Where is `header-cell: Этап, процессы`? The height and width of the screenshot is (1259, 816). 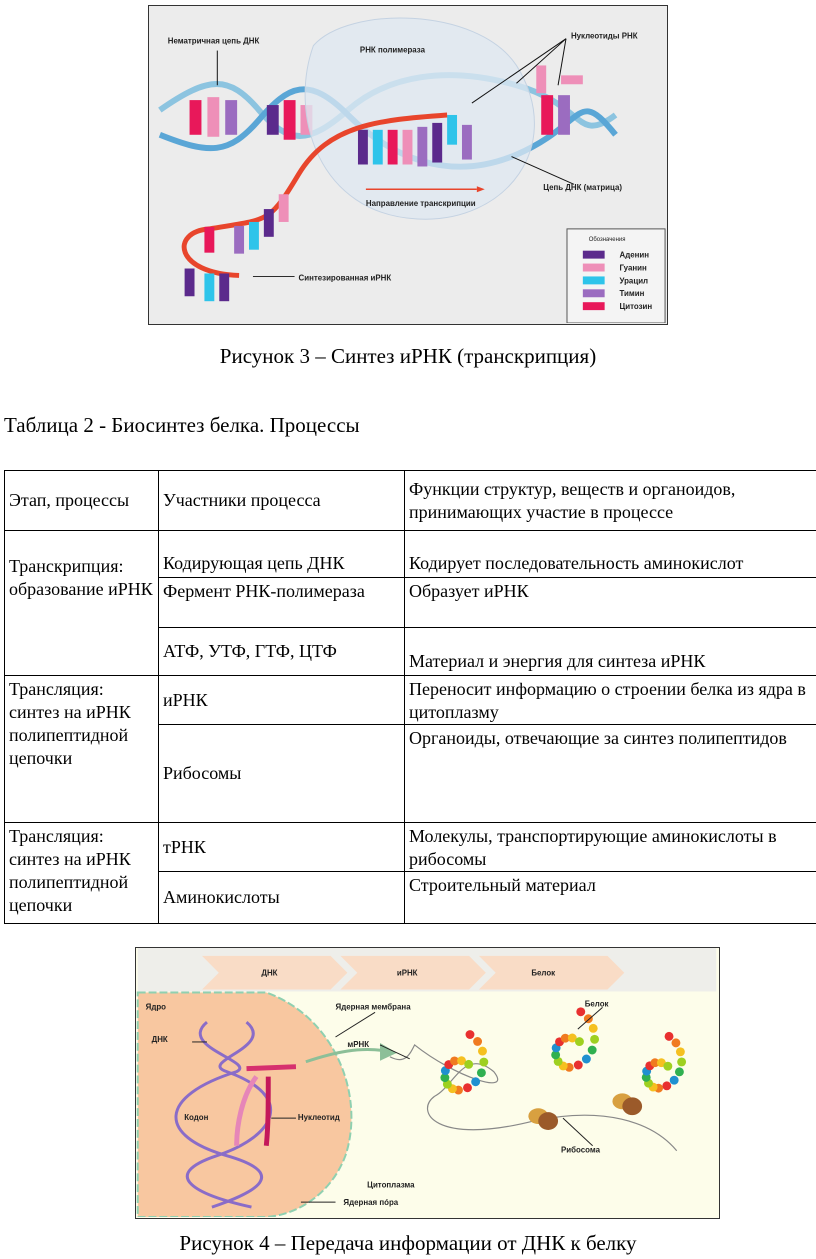
header-cell: Этап, процессы is located at coordinates (81, 500).